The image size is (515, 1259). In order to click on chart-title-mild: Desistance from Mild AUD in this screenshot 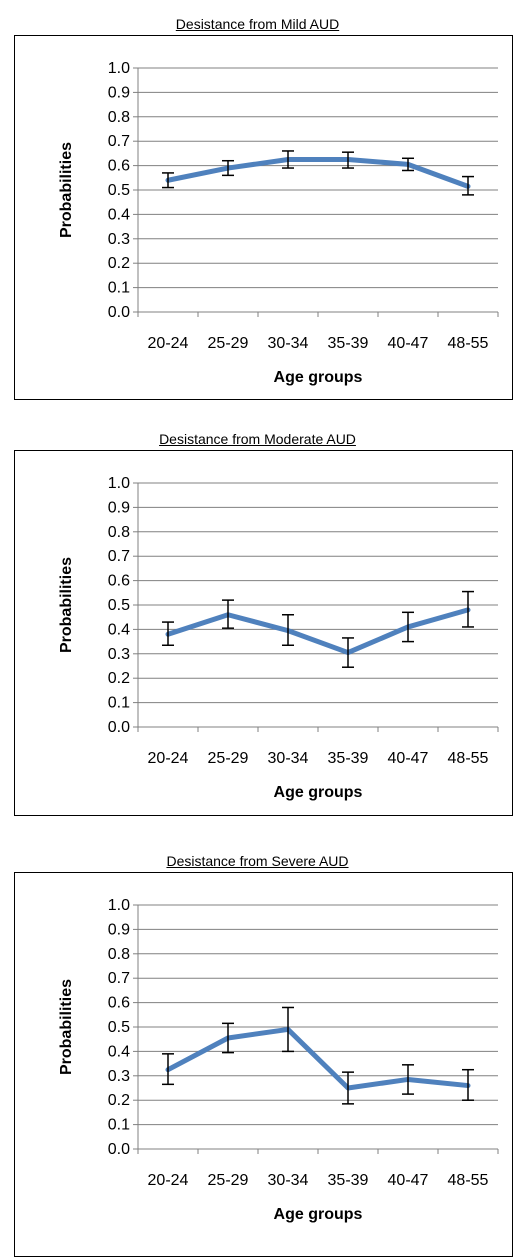, I will do `click(257, 24)`.